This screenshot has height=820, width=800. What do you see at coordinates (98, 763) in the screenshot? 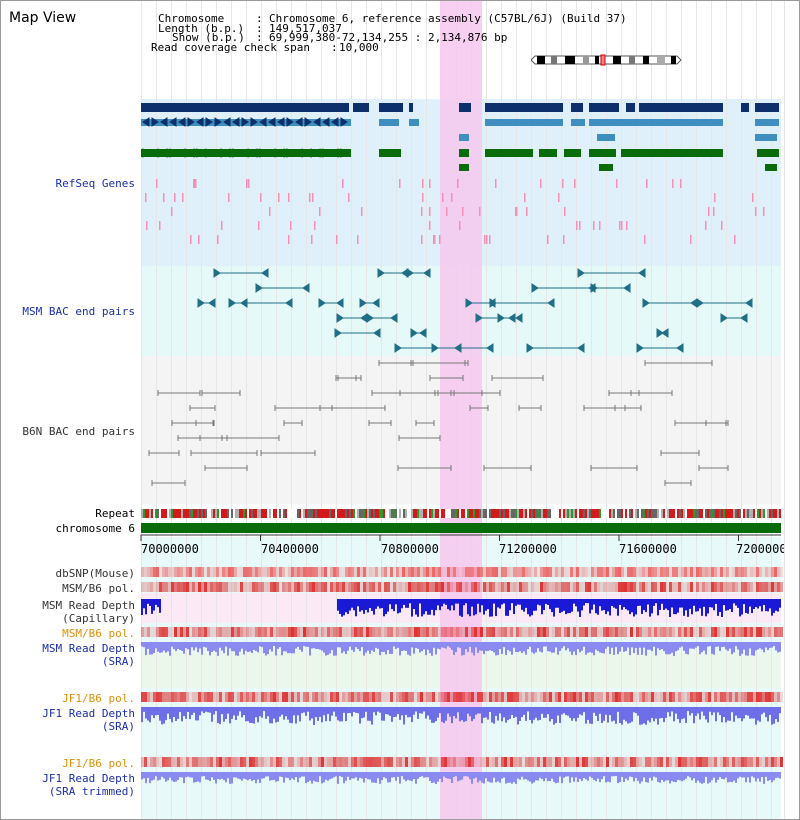
I see `track-label-jf1-b6-pol-2: JF1/B6 pol.` at bounding box center [98, 763].